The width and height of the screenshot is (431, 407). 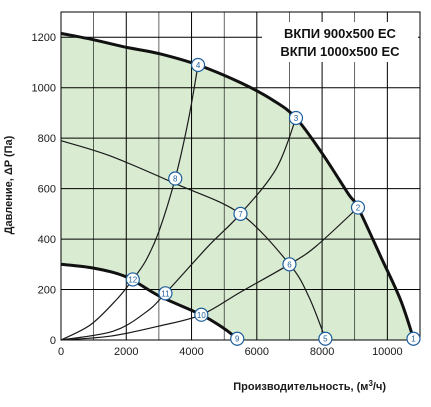 I want to click on x-tick-label: 6000, so click(x=257, y=352).